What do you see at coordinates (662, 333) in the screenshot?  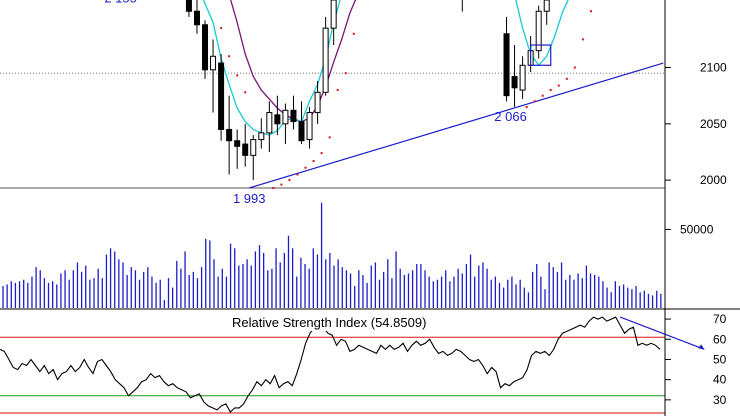 I see `rsi-trendline` at bounding box center [662, 333].